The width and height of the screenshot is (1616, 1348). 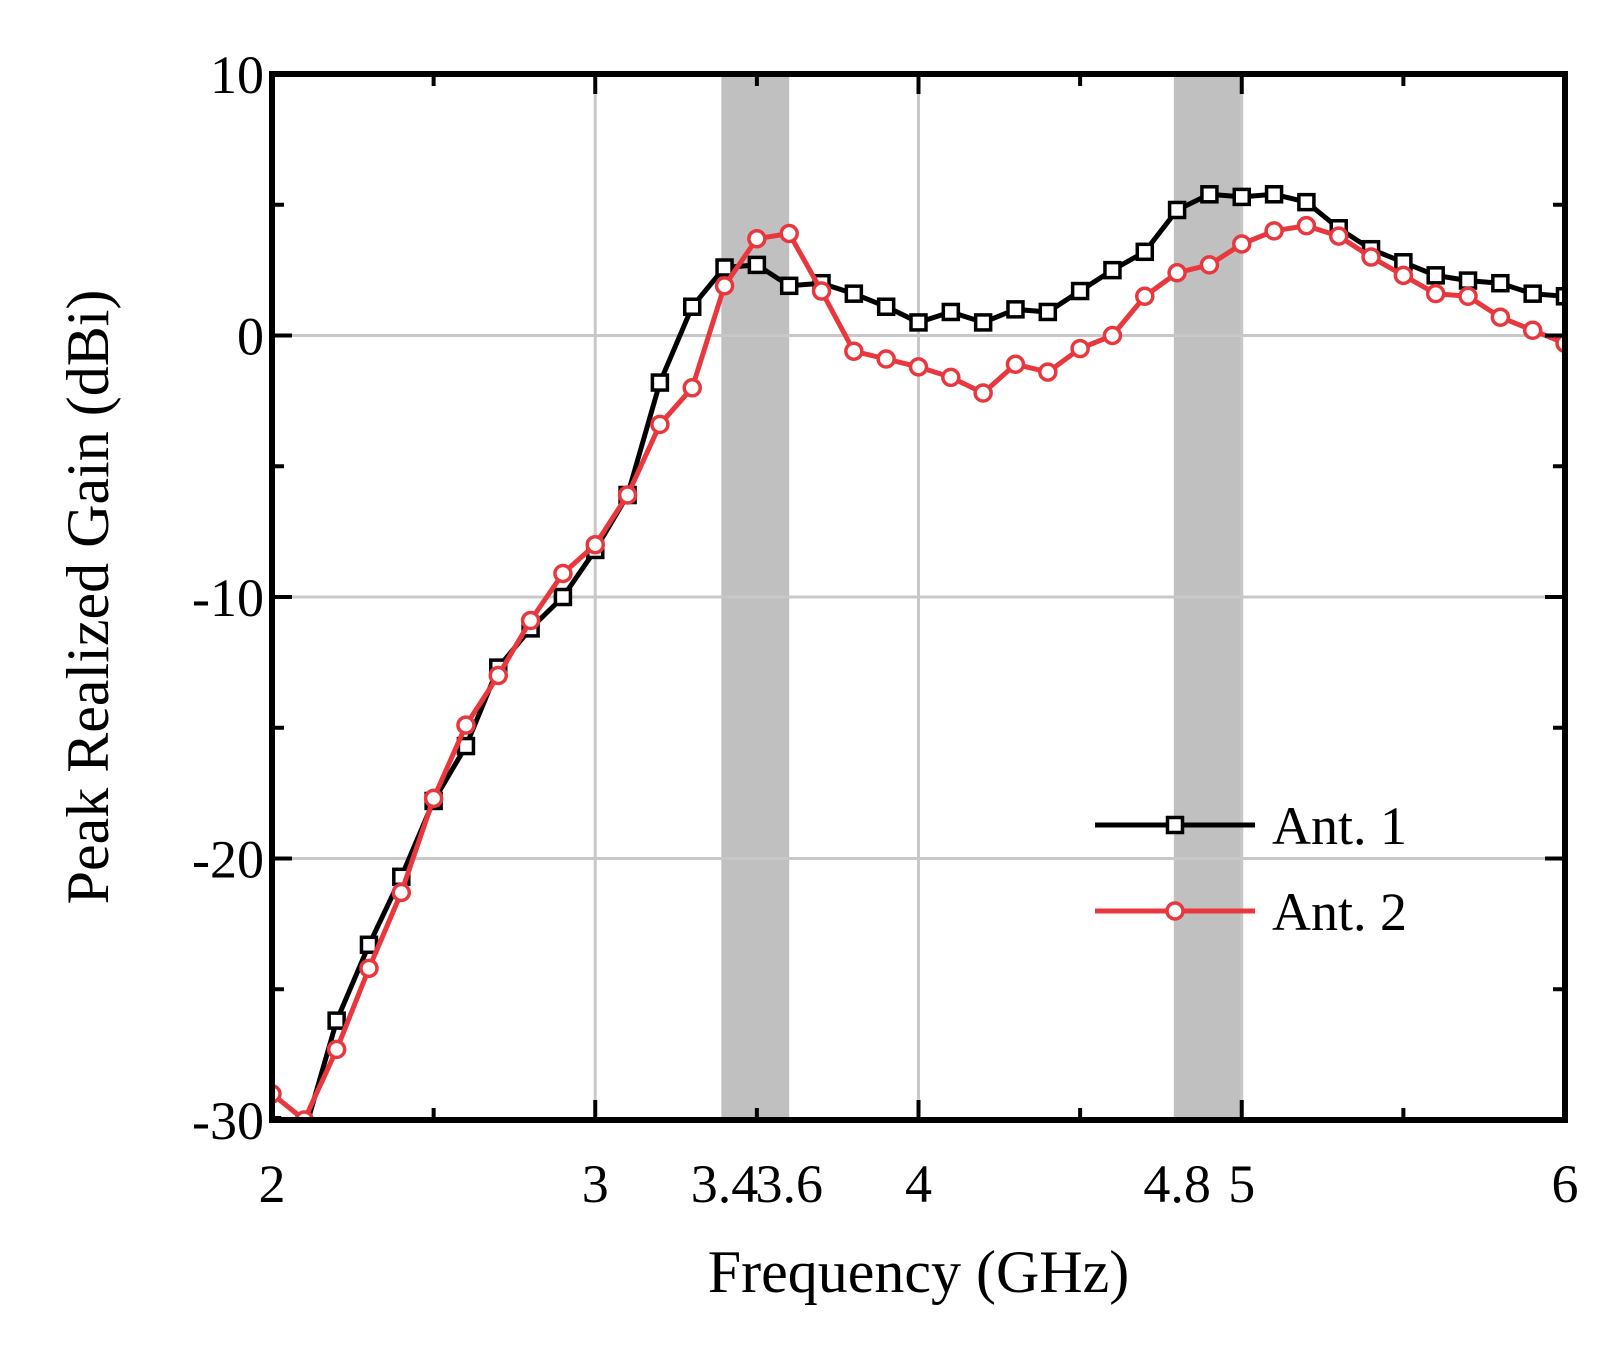 What do you see at coordinates (1177, 1184) in the screenshot?
I see `x-tick-label: 4.8` at bounding box center [1177, 1184].